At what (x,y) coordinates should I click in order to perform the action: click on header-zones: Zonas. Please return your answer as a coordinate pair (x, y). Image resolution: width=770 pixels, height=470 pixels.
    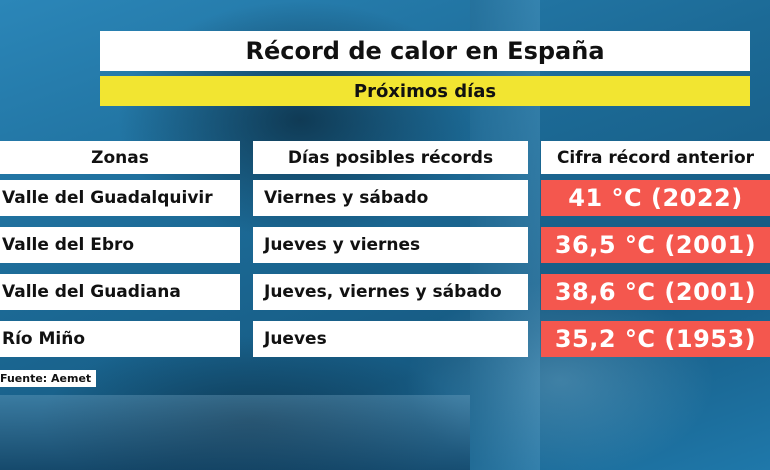
    Looking at the image, I should click on (120, 157).